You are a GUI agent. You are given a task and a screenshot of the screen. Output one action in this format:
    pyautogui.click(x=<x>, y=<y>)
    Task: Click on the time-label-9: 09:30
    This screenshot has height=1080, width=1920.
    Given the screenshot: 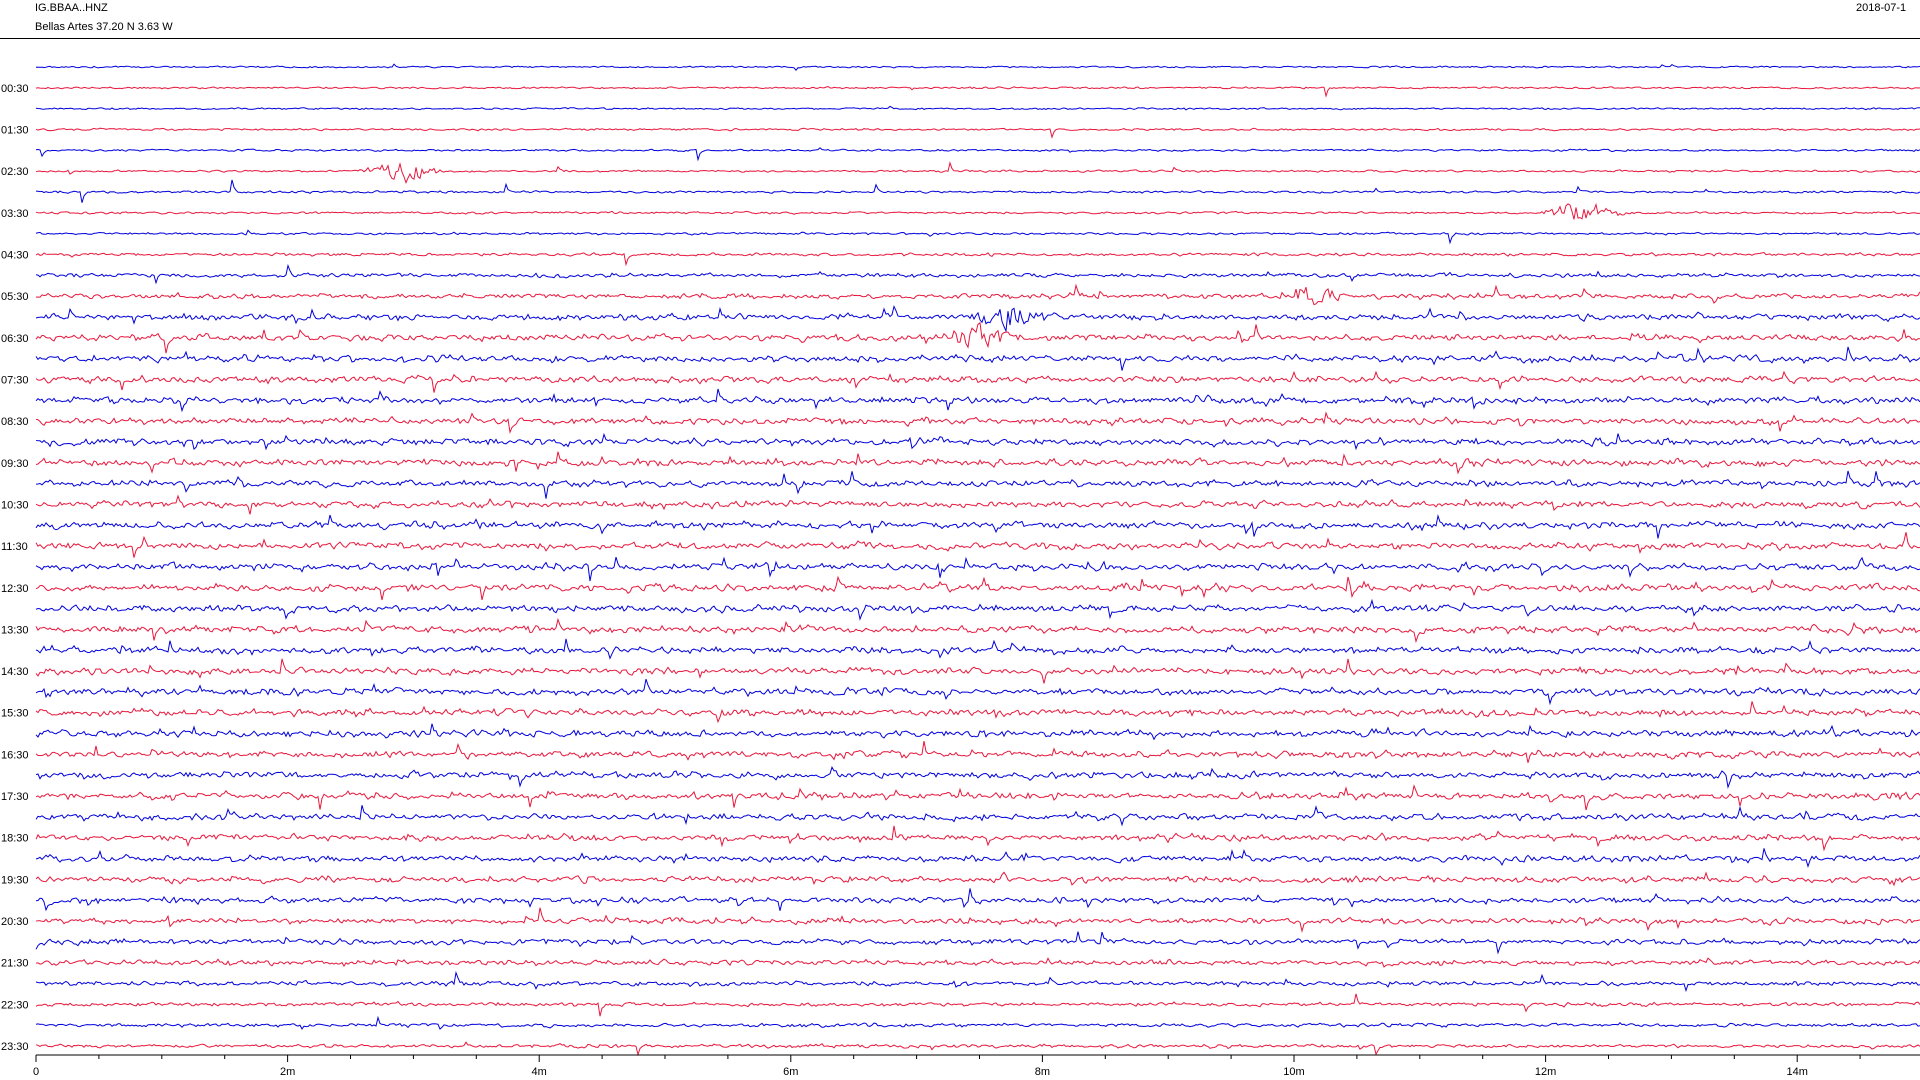 What is the action you would take?
    pyautogui.click(x=15, y=464)
    